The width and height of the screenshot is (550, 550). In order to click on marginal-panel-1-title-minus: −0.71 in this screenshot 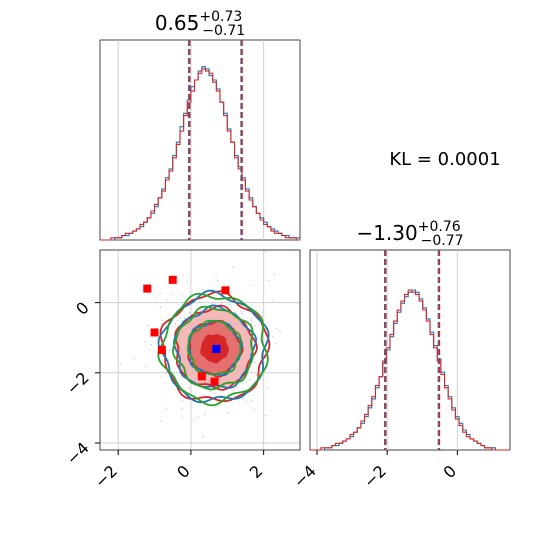, I will do `click(223, 31)`.